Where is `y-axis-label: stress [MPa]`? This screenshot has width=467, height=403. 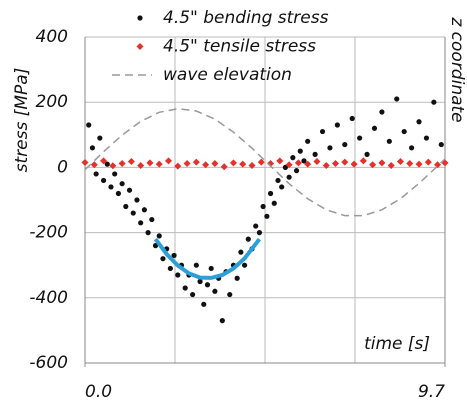
y-axis-label: stress [MPa] is located at coordinates (22, 120).